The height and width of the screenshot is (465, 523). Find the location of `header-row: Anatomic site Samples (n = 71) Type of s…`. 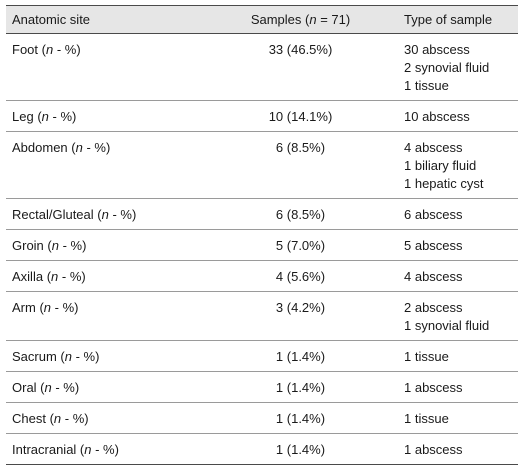

header-row: Anatomic site Samples (n = 71) Type of s… is located at coordinates (262, 19).